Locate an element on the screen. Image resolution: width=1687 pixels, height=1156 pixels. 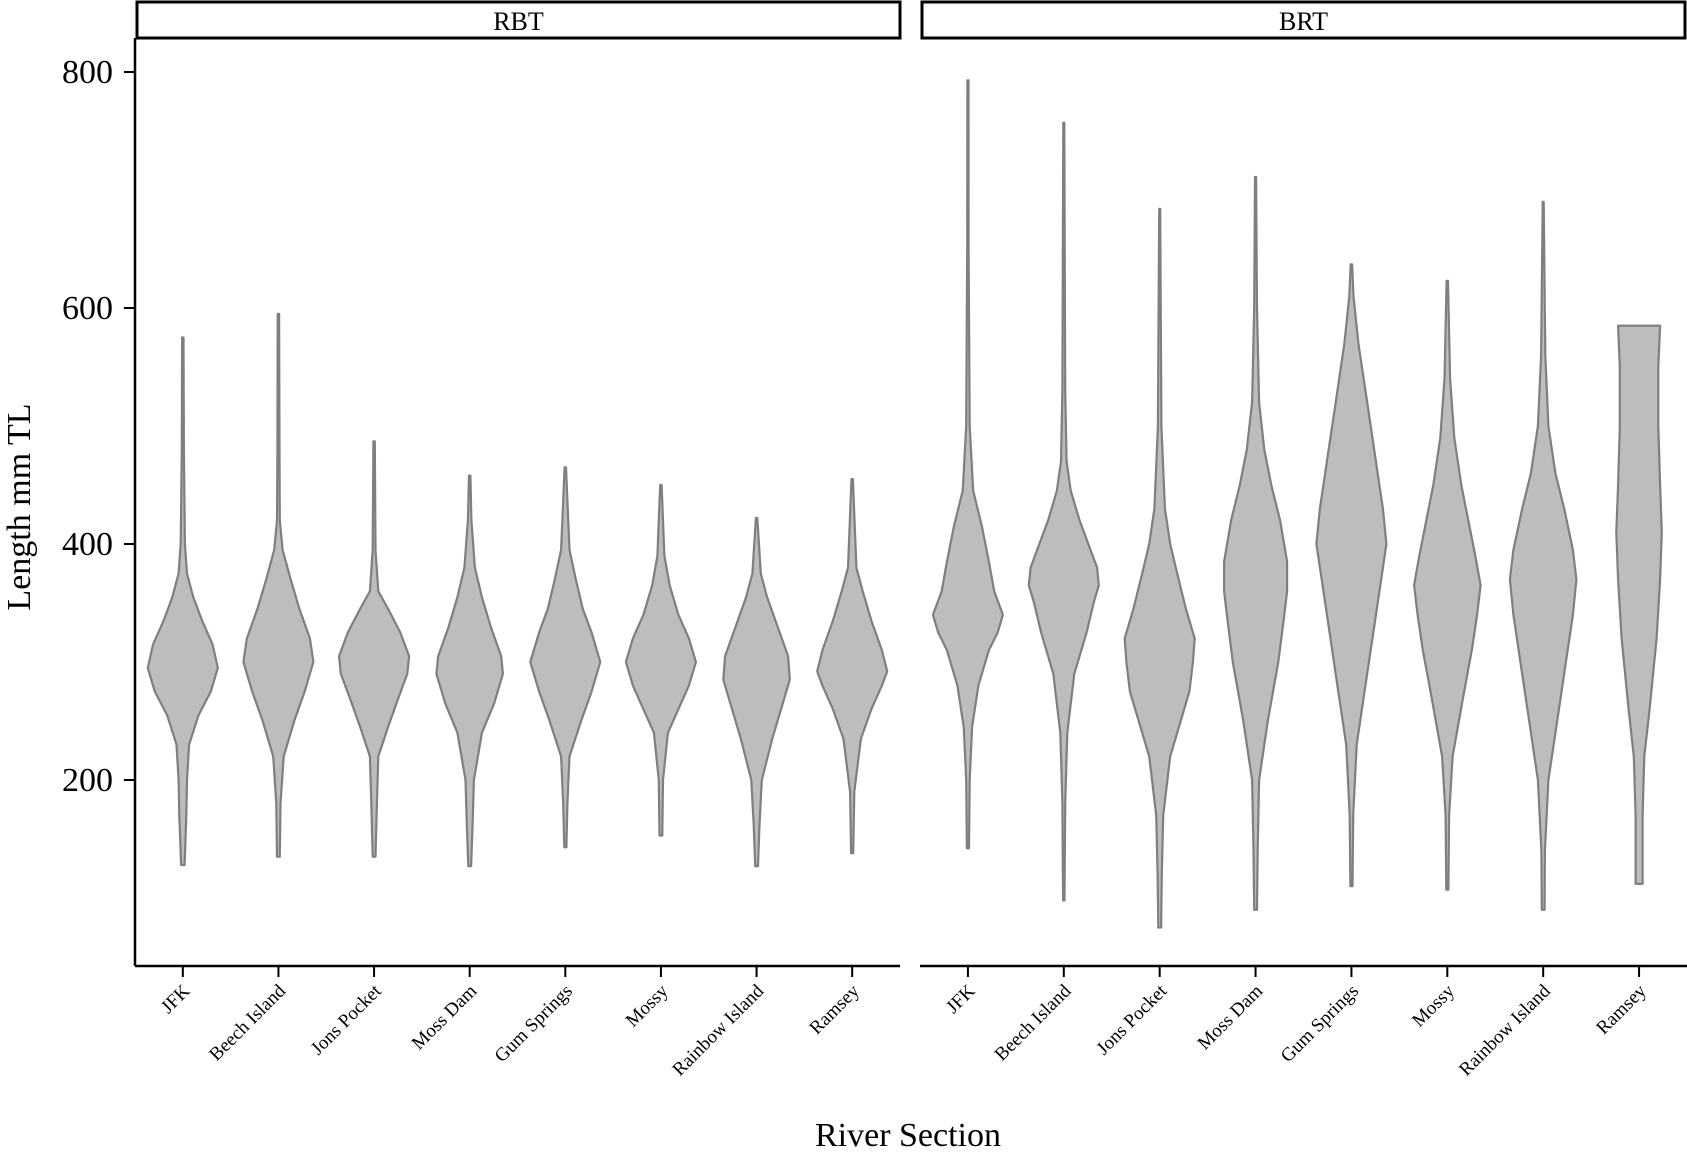
violin-rbt-rainbow-island is located at coordinates (756, 692).